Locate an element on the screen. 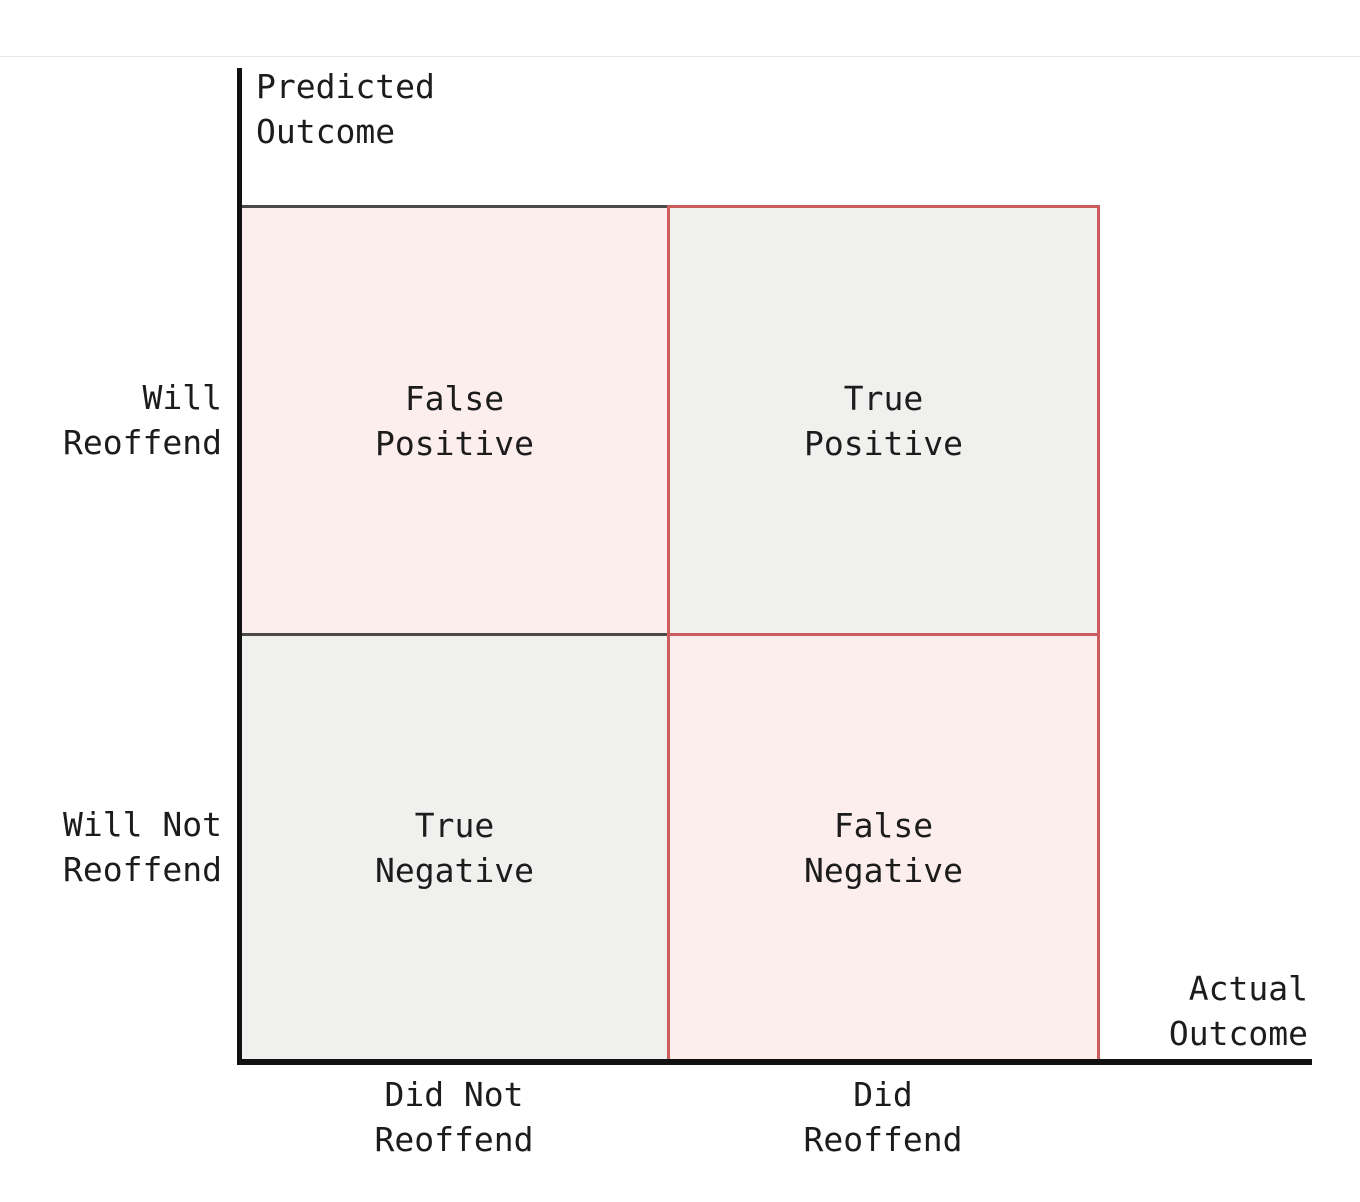 The image size is (1360, 1202). row-label-will-reoffend: Will Reoffend is located at coordinates (142, 420).